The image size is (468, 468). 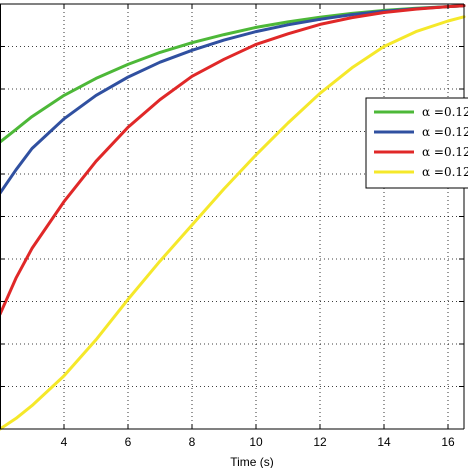 What do you see at coordinates (384, 442) in the screenshot?
I see `x-tick-label: 14` at bounding box center [384, 442].